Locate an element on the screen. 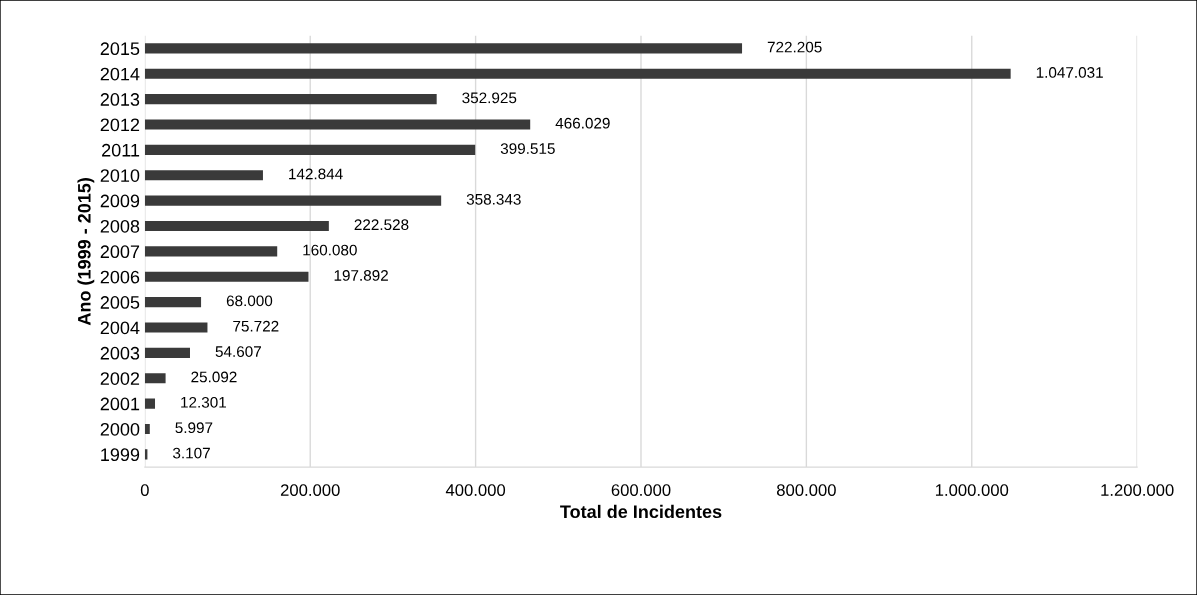  y-tick-label: 2009 is located at coordinates (120, 201).